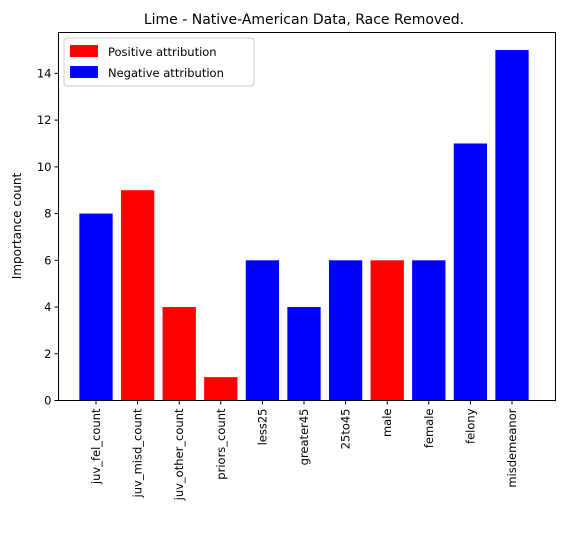 The height and width of the screenshot is (536, 562). What do you see at coordinates (137, 295) in the screenshot?
I see `bar-juv_misd_count` at bounding box center [137, 295].